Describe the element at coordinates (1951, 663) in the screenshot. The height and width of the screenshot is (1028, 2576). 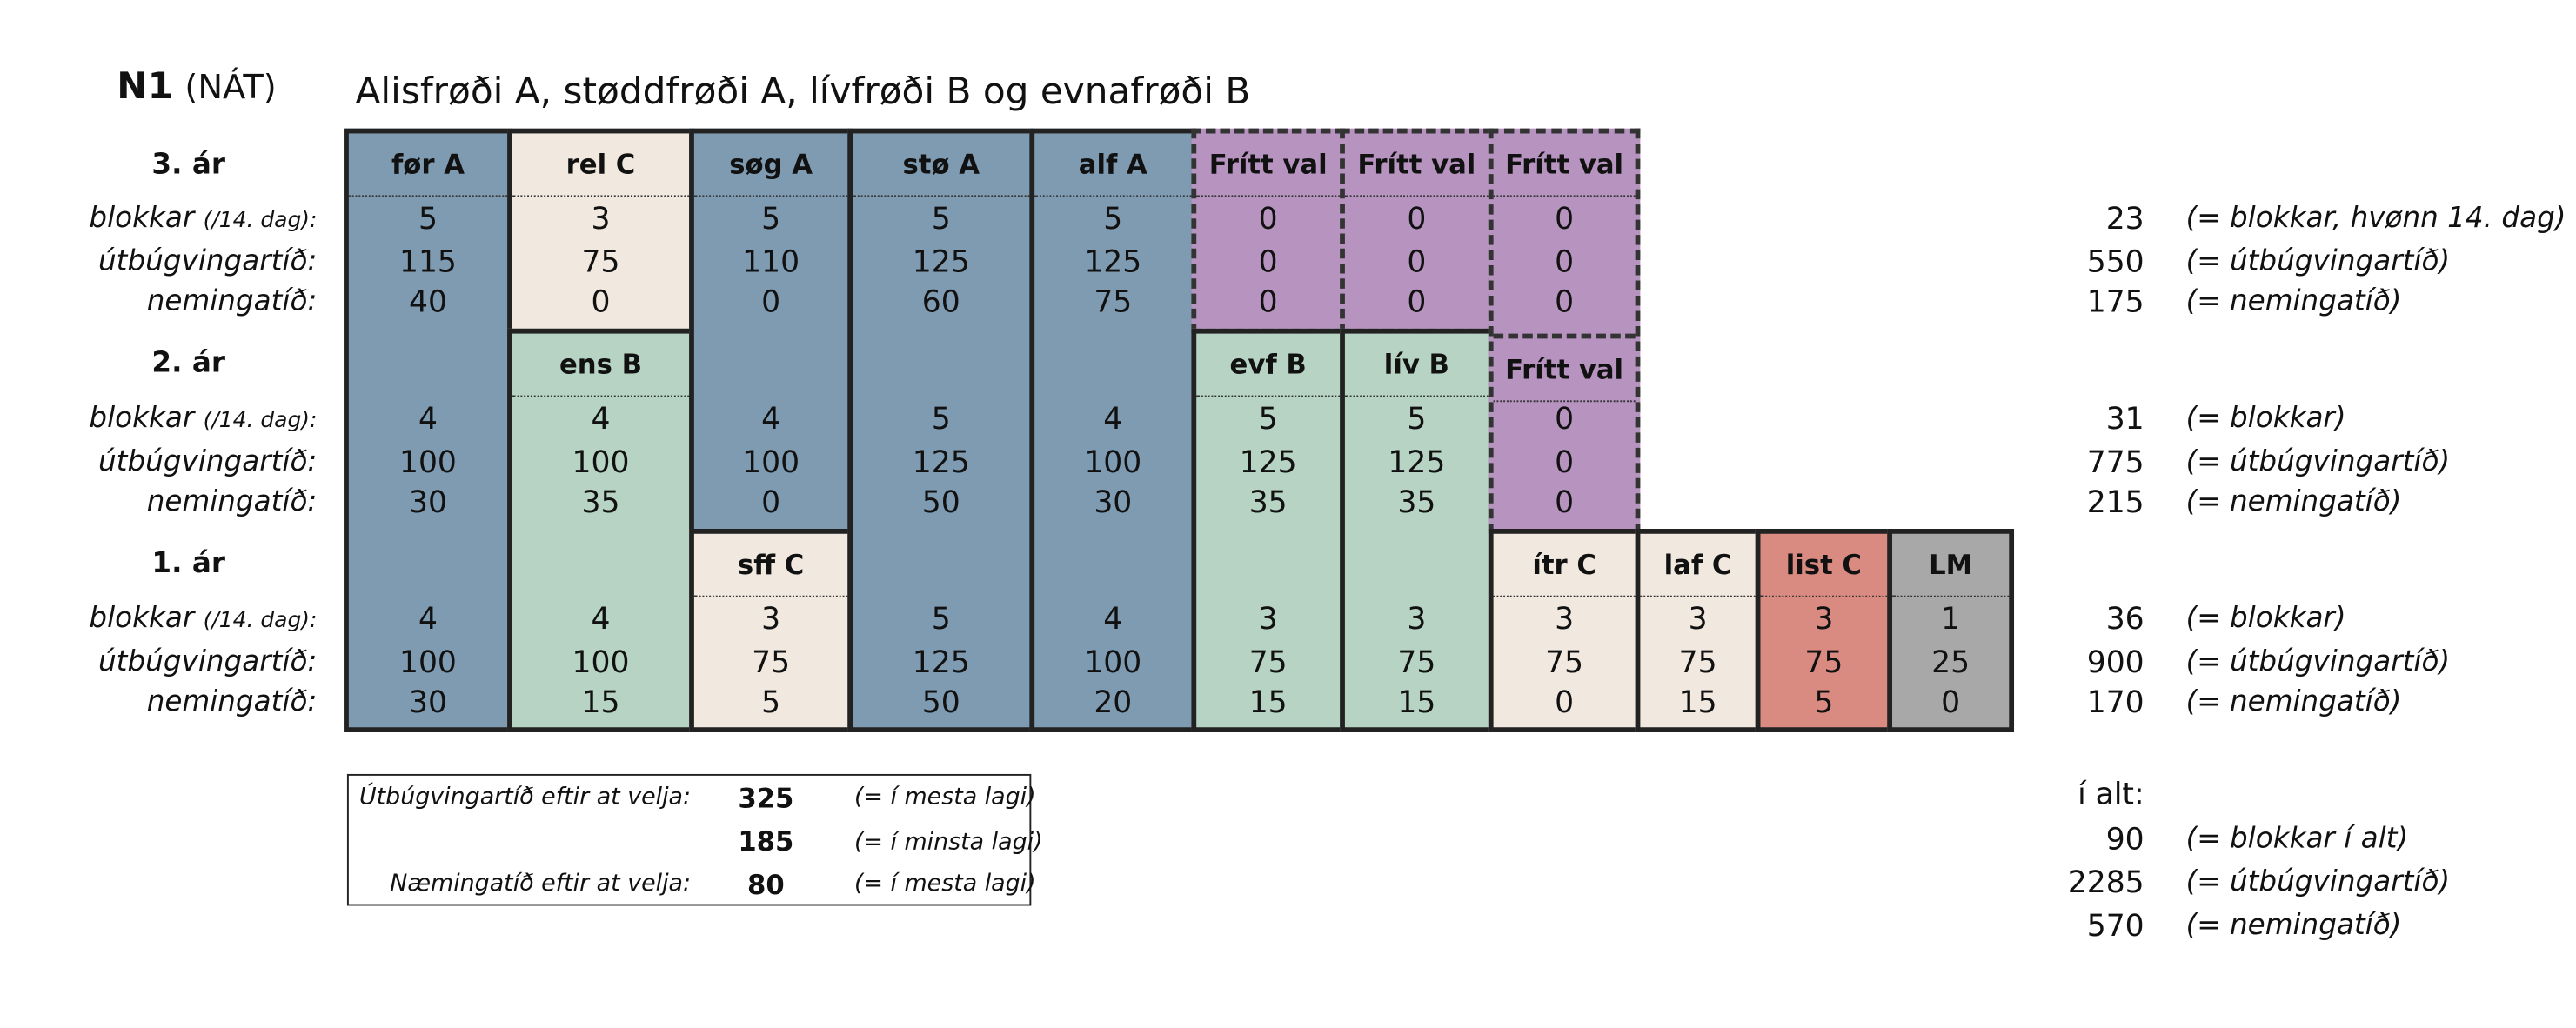
I see `utbugvingartid-value: 25` at that location.